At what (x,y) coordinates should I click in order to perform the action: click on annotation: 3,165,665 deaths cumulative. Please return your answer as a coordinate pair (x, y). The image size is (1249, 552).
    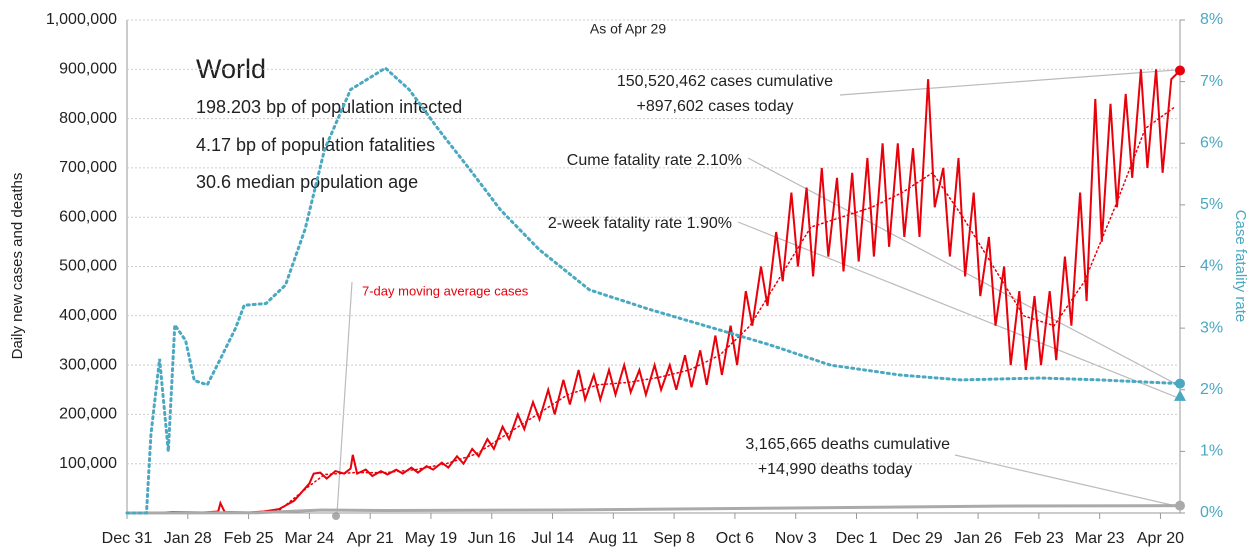
    Looking at the image, I should click on (847, 444).